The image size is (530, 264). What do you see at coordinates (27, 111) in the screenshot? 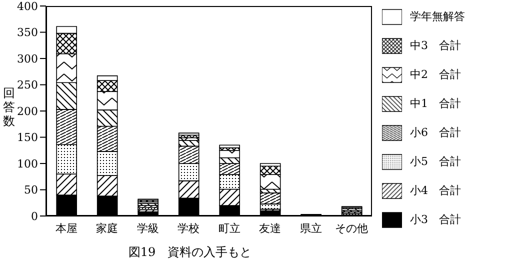
I see `y-tick-label: 200` at bounding box center [27, 111].